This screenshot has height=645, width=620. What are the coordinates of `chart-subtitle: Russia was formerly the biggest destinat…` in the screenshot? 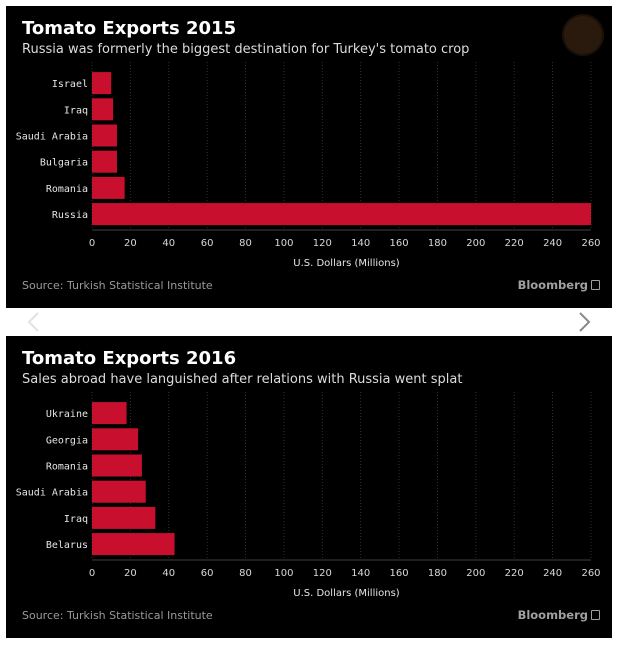 It's located at (246, 49).